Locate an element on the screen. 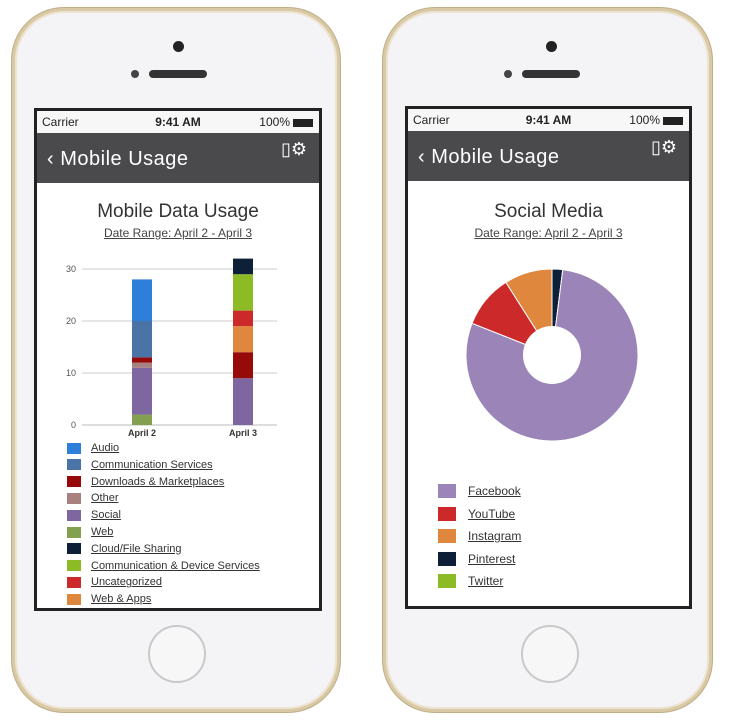  legend-label: Downloads & Marketplaces is located at coordinates (158, 481).